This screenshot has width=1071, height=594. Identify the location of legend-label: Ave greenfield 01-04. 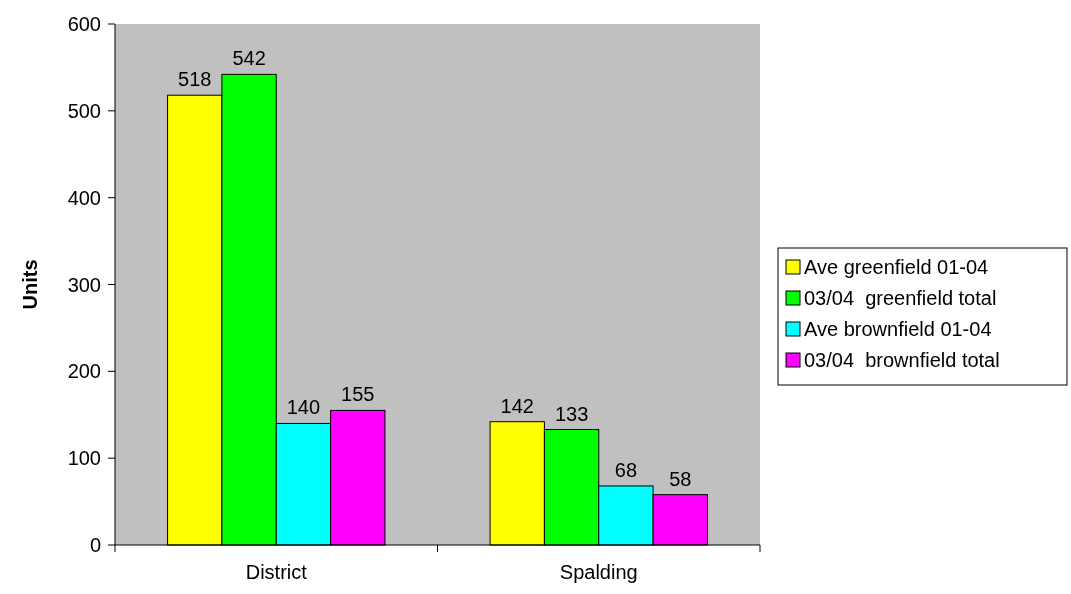
(896, 267).